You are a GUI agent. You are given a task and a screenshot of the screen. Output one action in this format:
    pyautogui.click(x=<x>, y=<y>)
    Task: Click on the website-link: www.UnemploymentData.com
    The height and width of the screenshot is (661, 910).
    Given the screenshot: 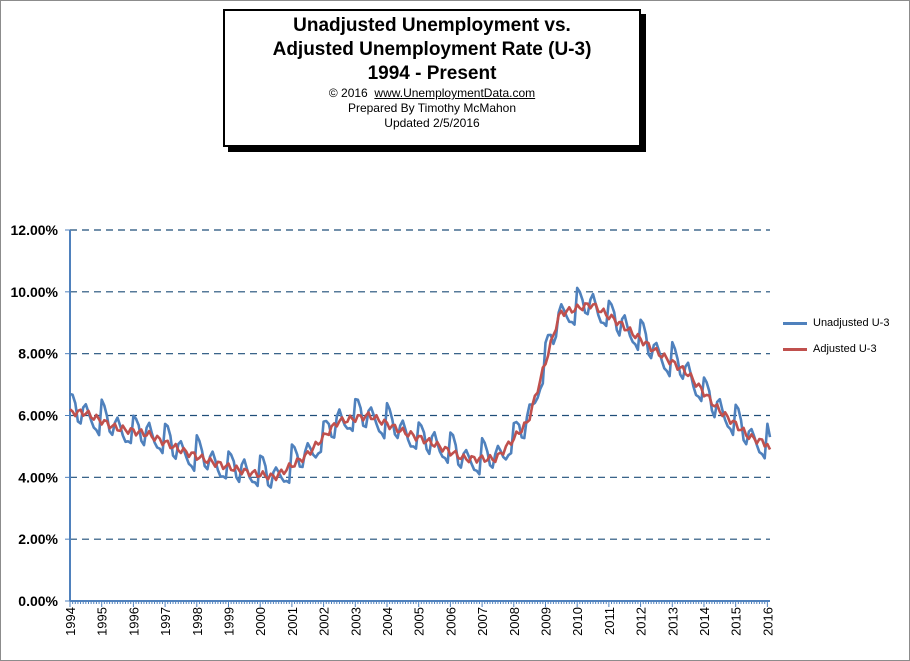 What is the action you would take?
    pyautogui.click(x=455, y=93)
    